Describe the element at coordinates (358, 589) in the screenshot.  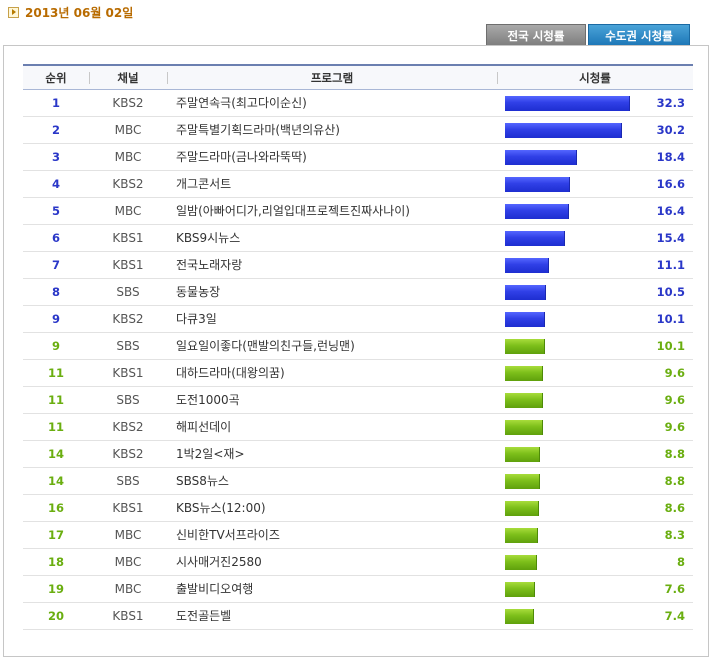
I see `table-row: 19 MBC 출발비디오여행 7.6` at that location.